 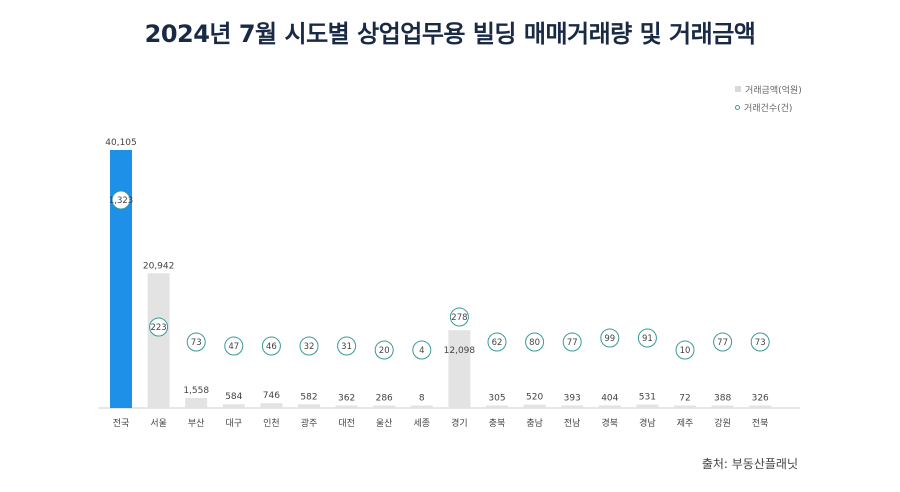 What do you see at coordinates (309, 423) in the screenshot?
I see `x-tick-label-5: 광주` at bounding box center [309, 423].